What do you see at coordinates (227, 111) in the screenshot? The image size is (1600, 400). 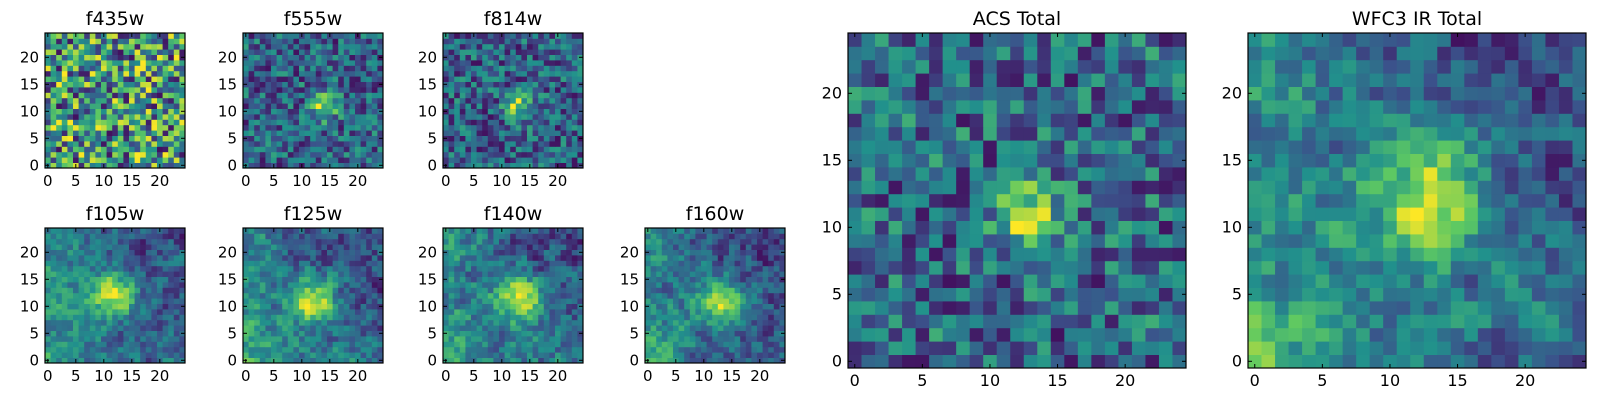 I see `y-tick-label: 10` at bounding box center [227, 111].